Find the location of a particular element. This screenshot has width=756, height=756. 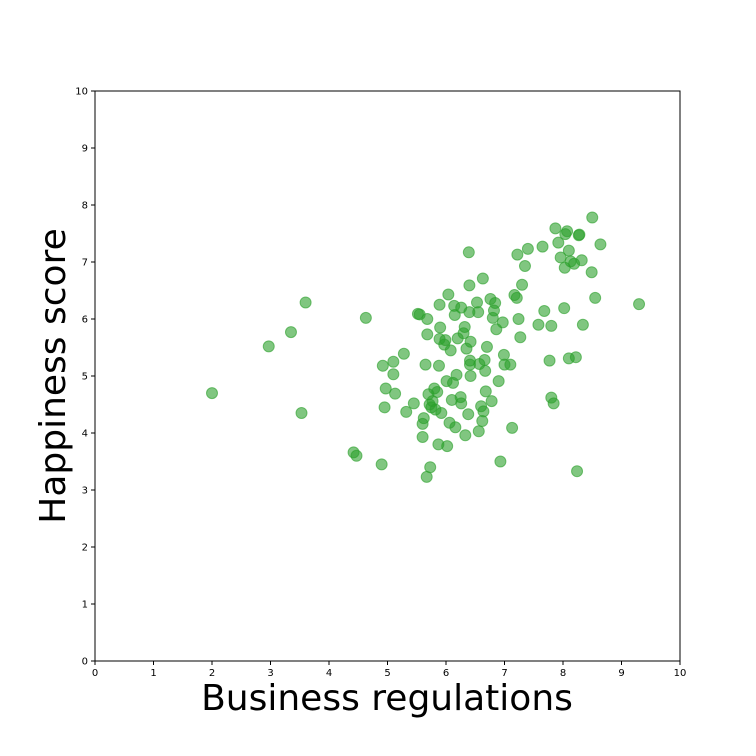

y-tick-label: 3 is located at coordinates (85, 491).